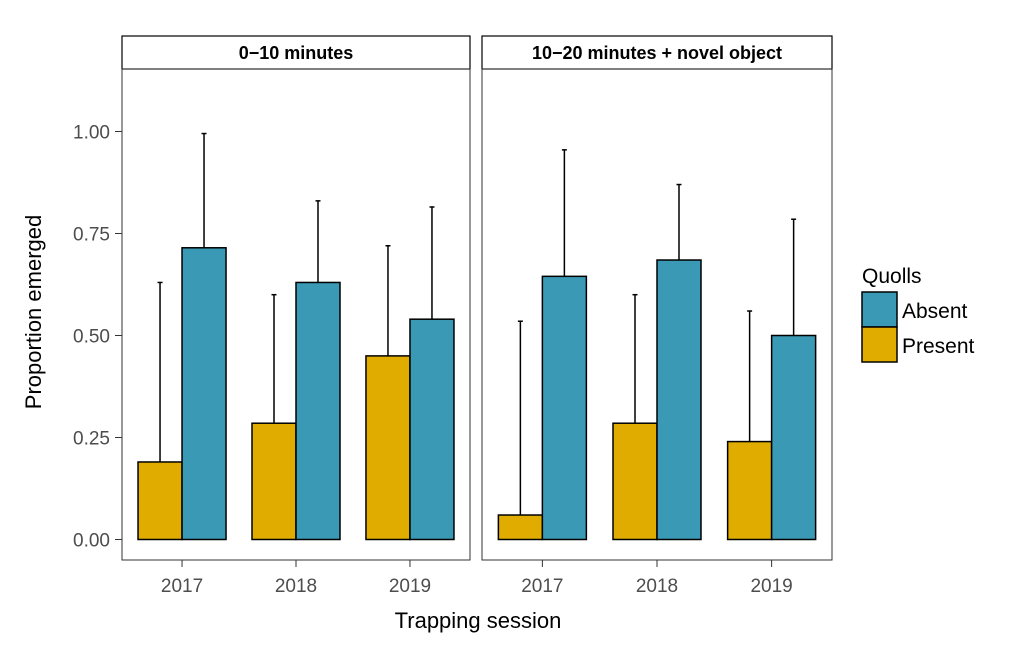 This screenshot has height=646, width=1024. I want to click on legend-title: Quolls, so click(892, 276).